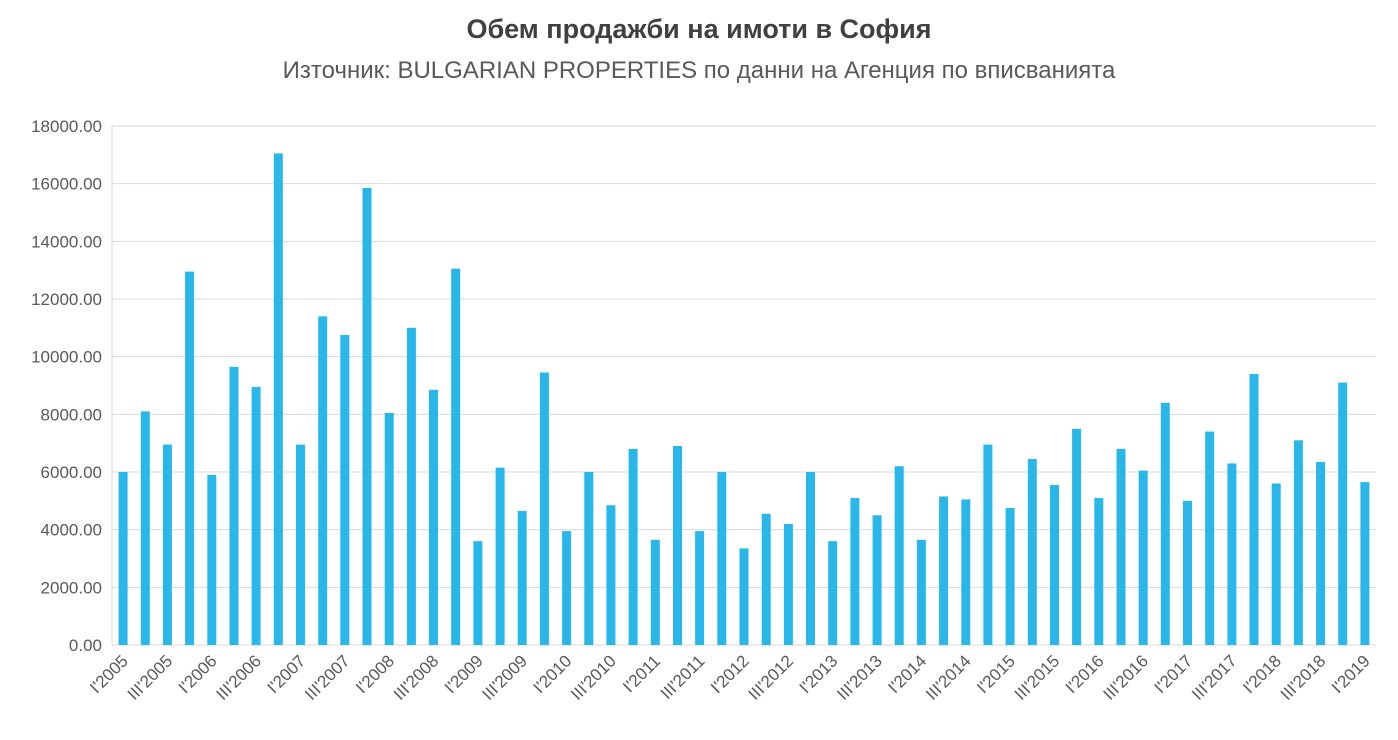  I want to click on y-axis-tick-label: 12000.00, so click(66, 299).